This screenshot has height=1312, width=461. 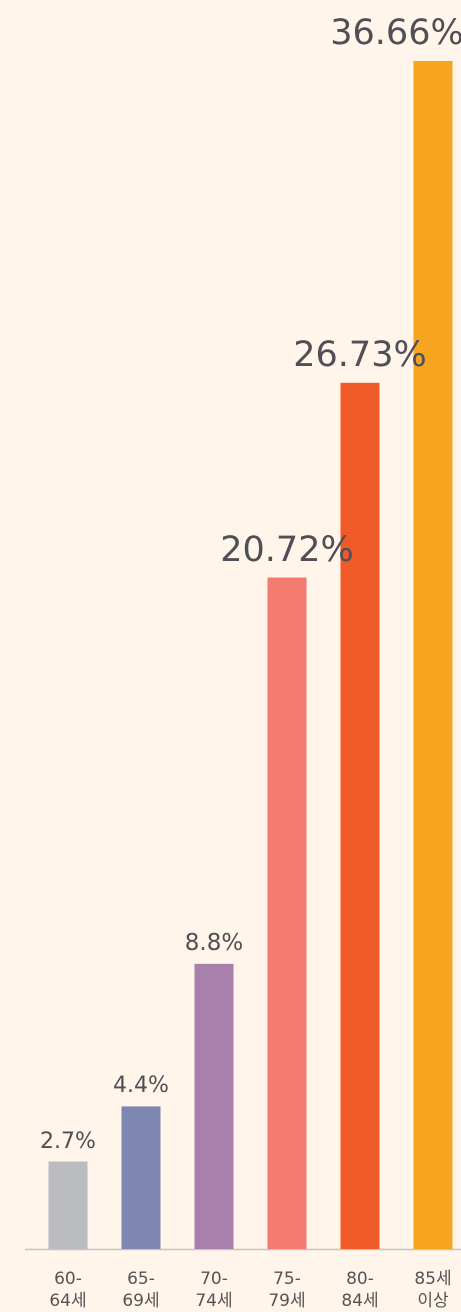 What do you see at coordinates (287, 1290) in the screenshot?
I see `x-tick-label: 75- 79세` at bounding box center [287, 1290].